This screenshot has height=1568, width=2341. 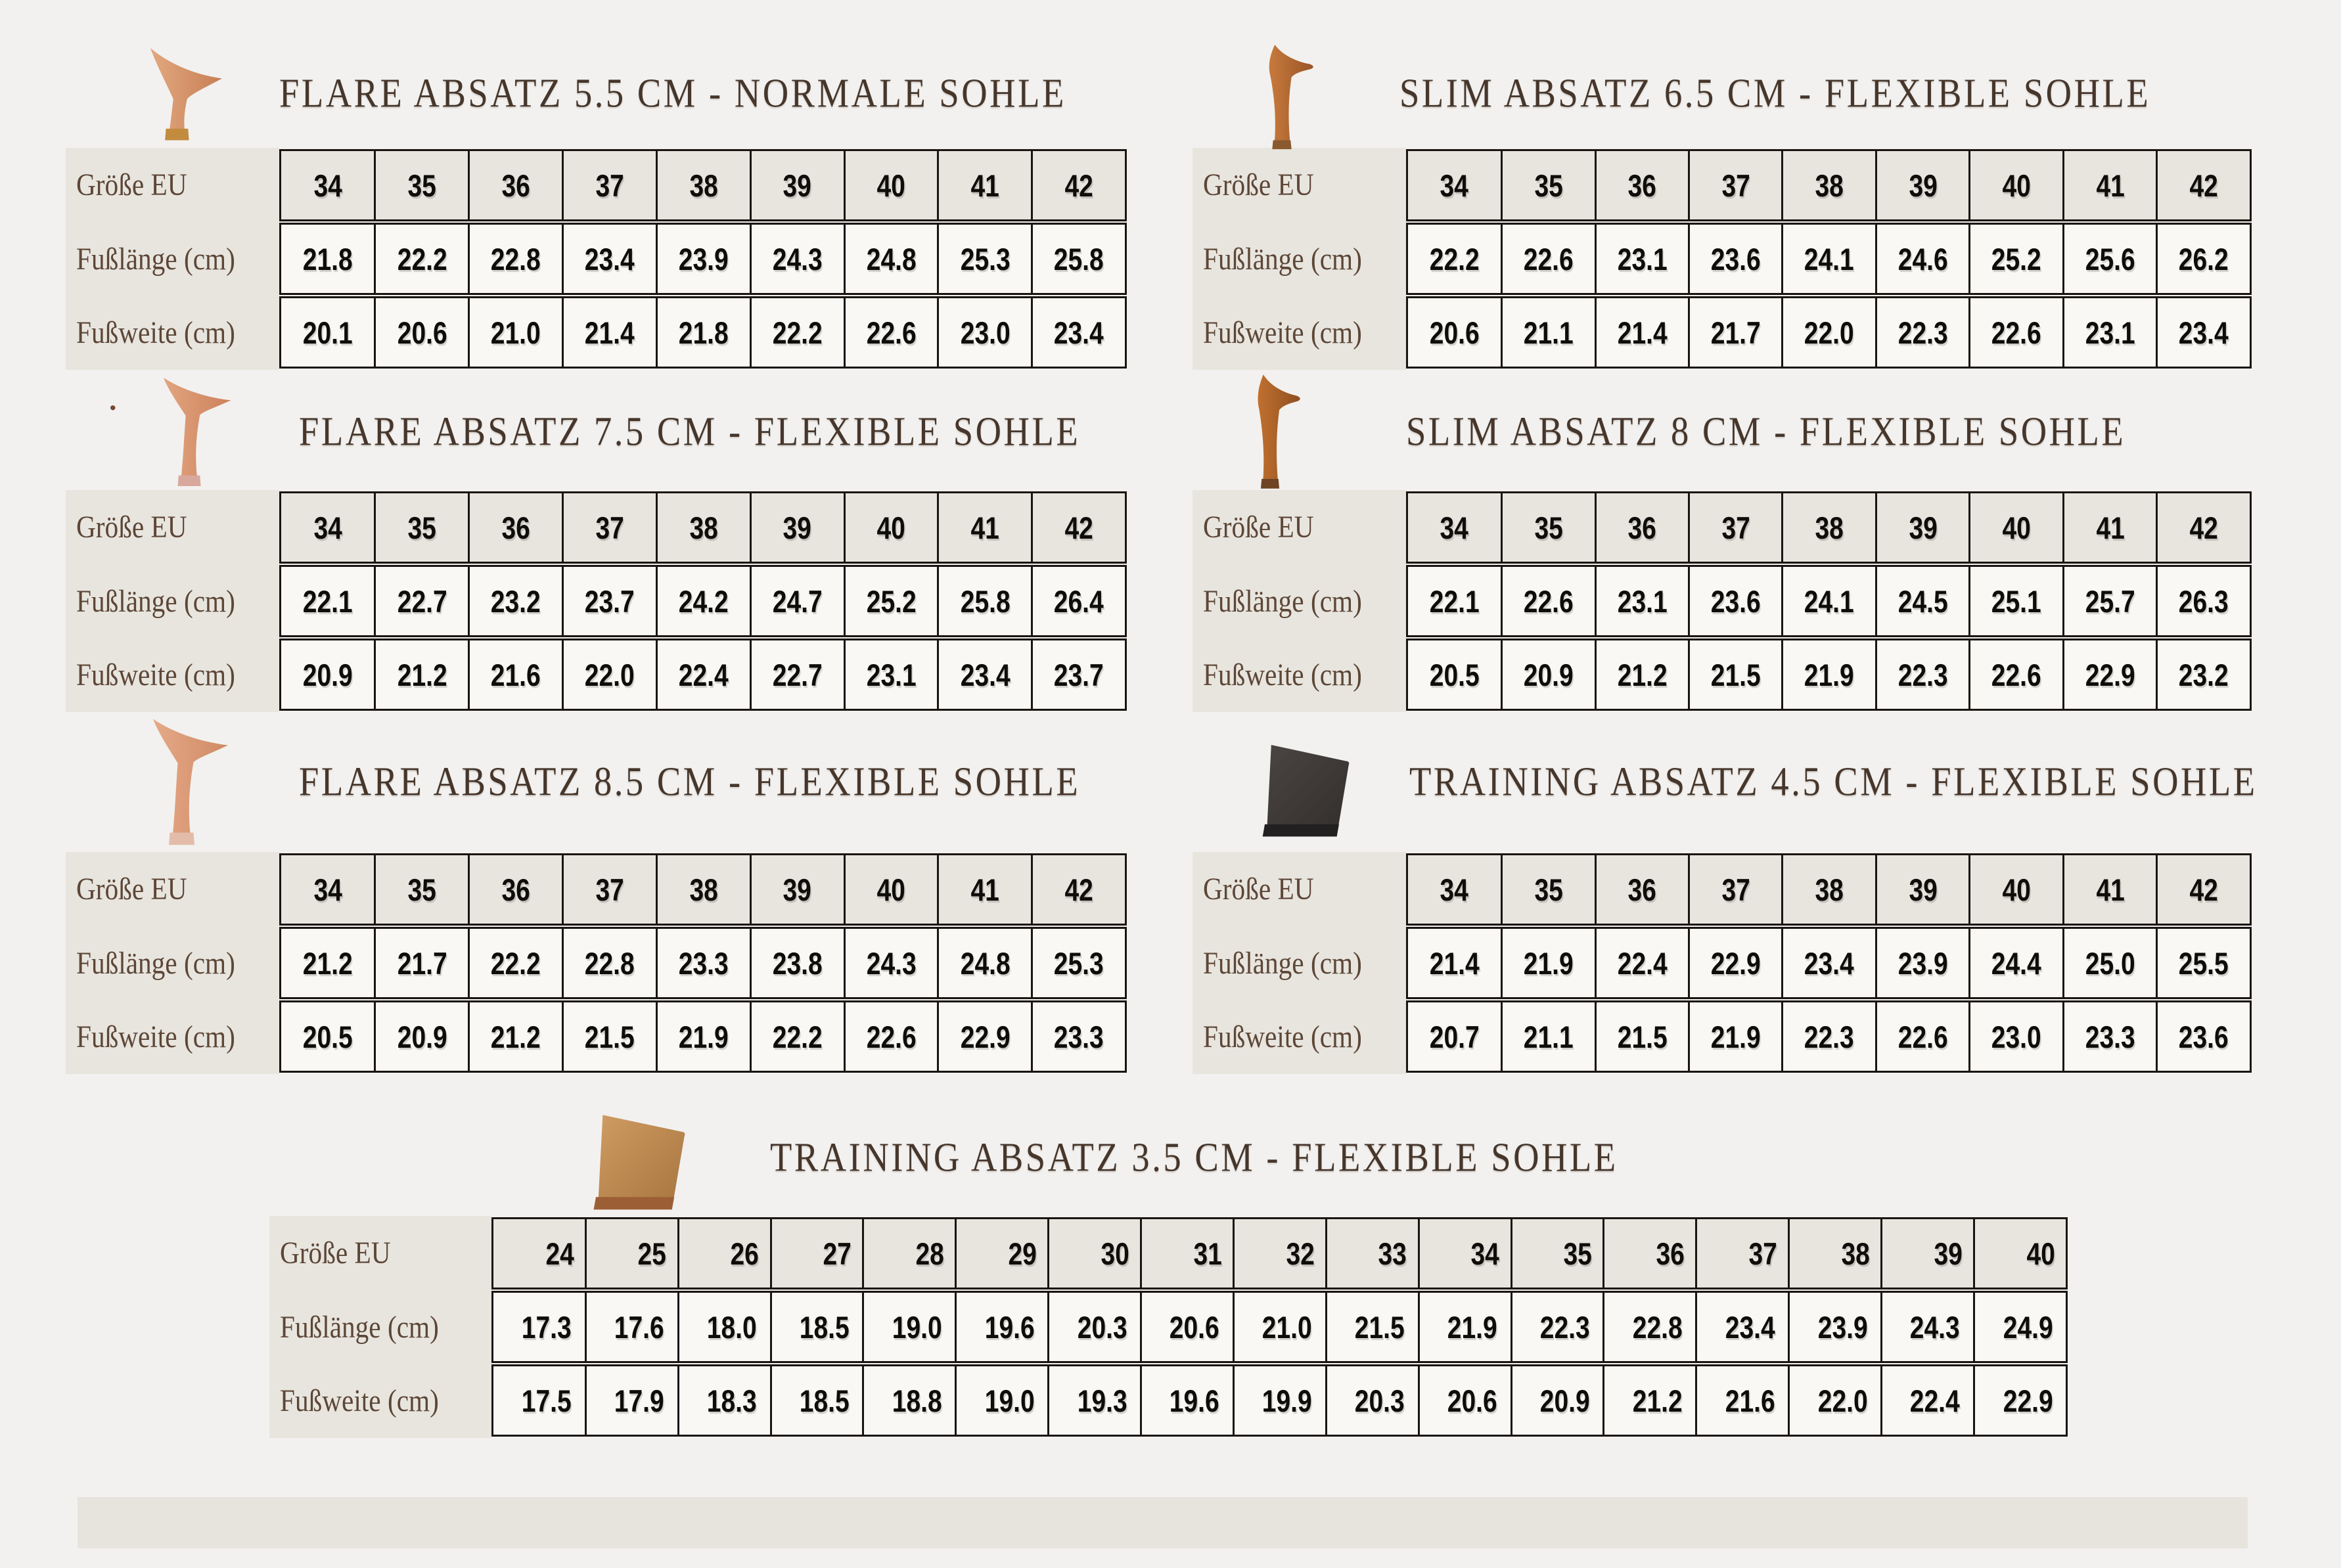 I want to click on size-col-header: 41, so click(x=987, y=527).